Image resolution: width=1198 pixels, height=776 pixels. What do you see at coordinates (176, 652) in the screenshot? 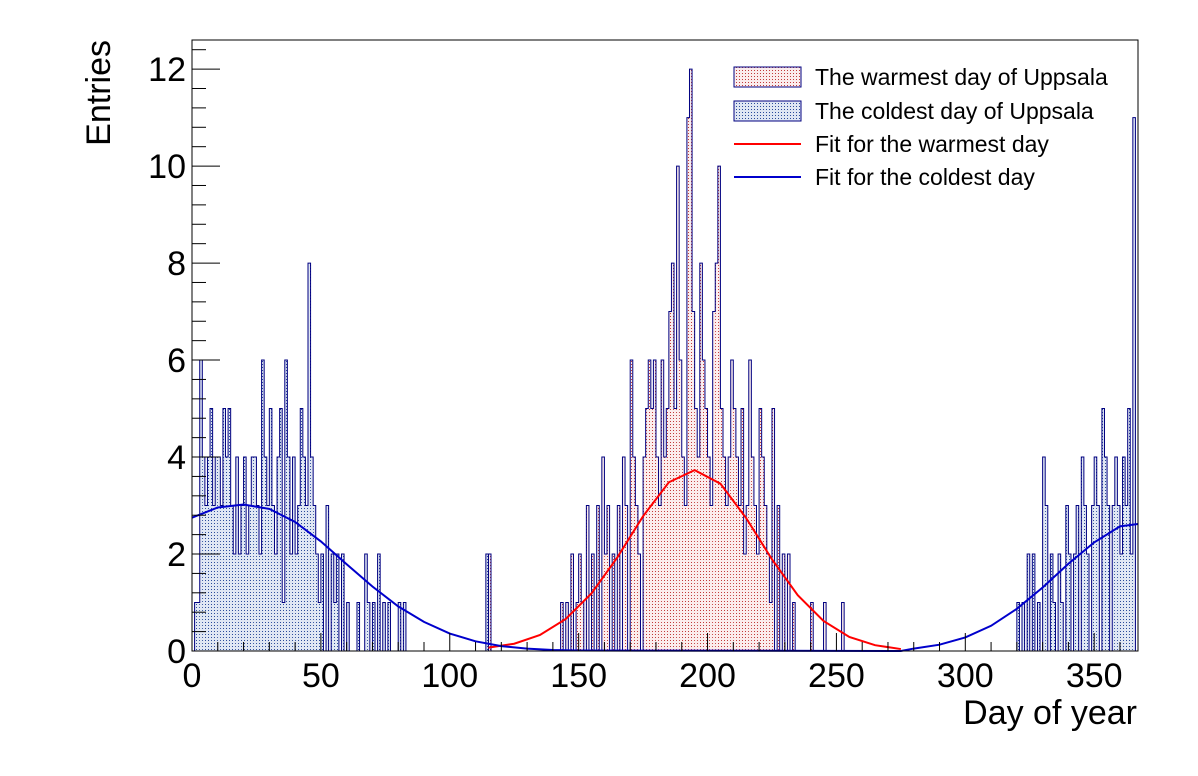
I see `y-tick-label: 0` at bounding box center [176, 652].